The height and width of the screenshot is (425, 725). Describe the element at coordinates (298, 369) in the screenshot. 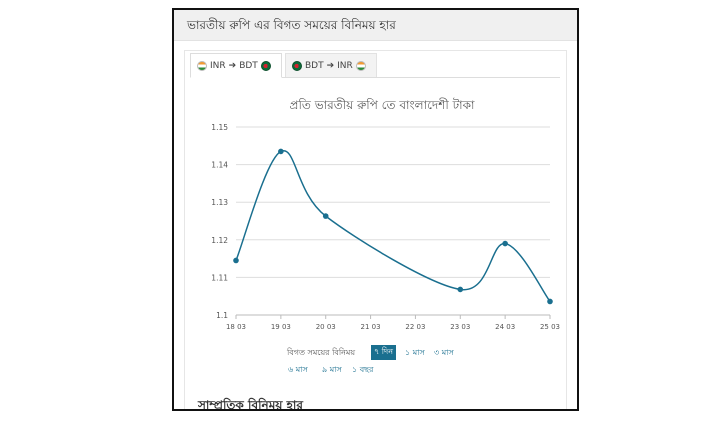

I see `range-6-months: ৬ মাস` at that location.